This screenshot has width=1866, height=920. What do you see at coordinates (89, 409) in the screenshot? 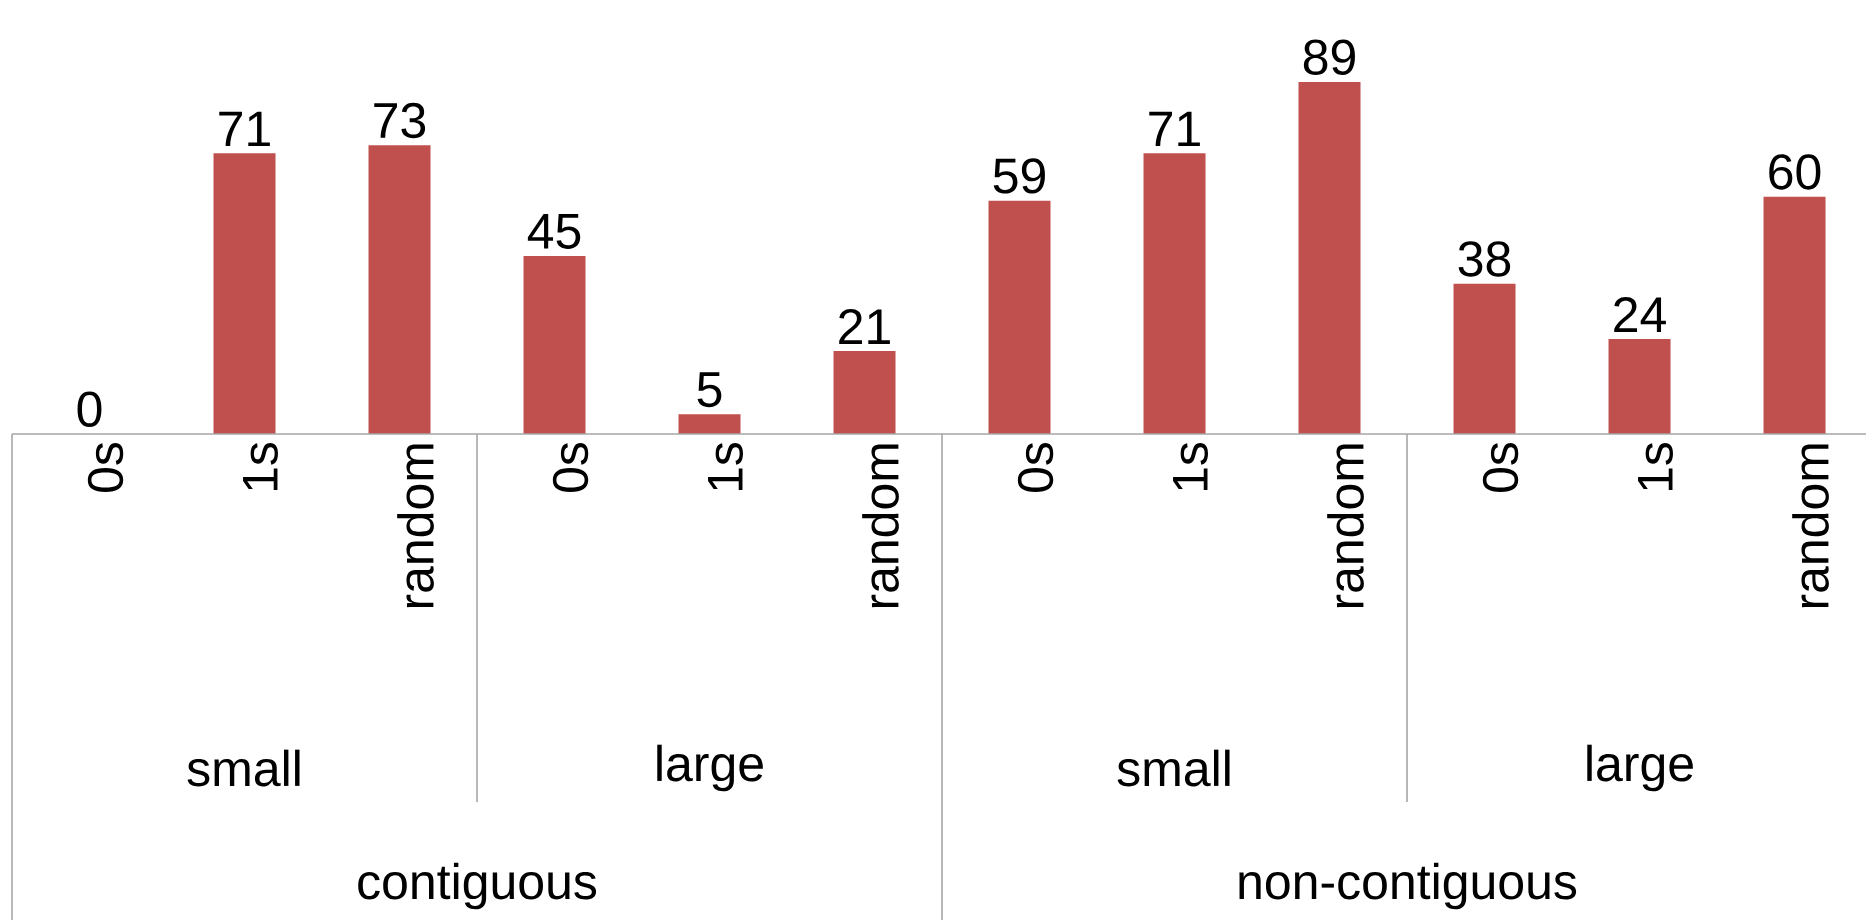
I see `data-label: 0` at bounding box center [89, 409].